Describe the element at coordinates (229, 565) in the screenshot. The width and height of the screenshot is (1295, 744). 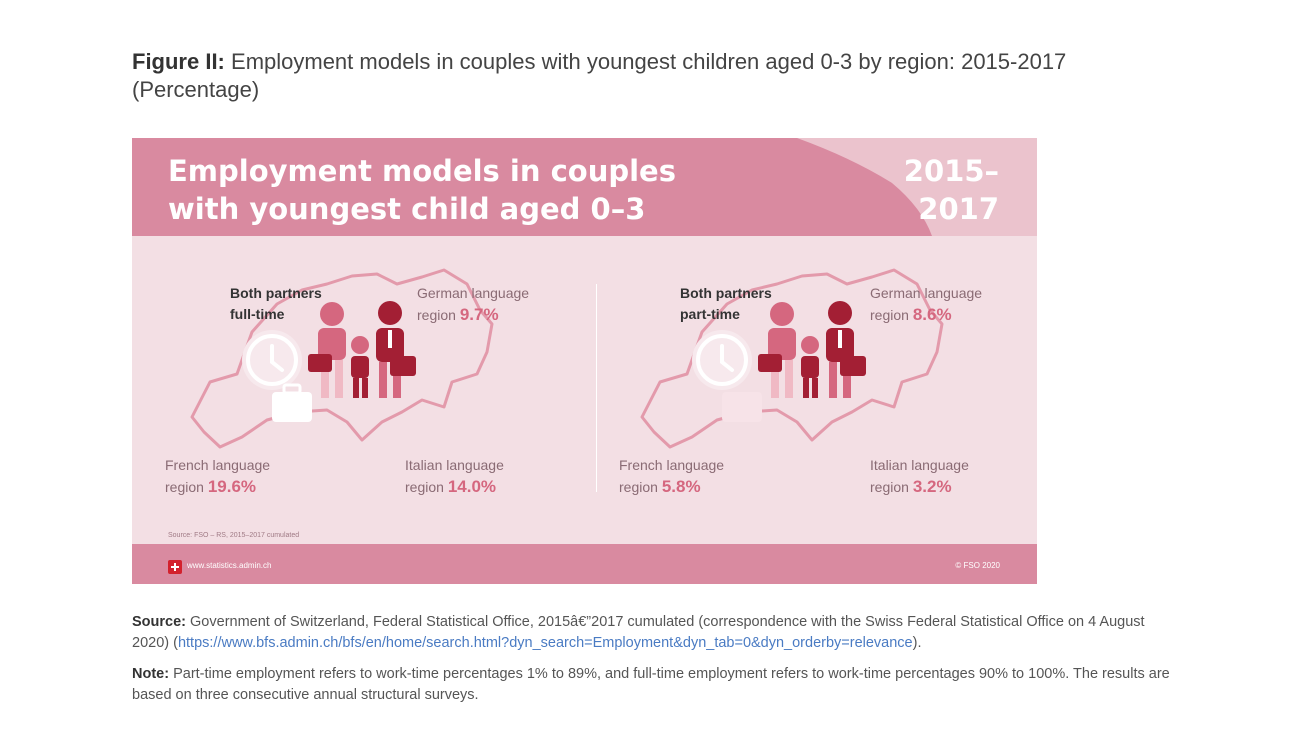
I see `infographic-url: www.statistics.admin.ch` at that location.